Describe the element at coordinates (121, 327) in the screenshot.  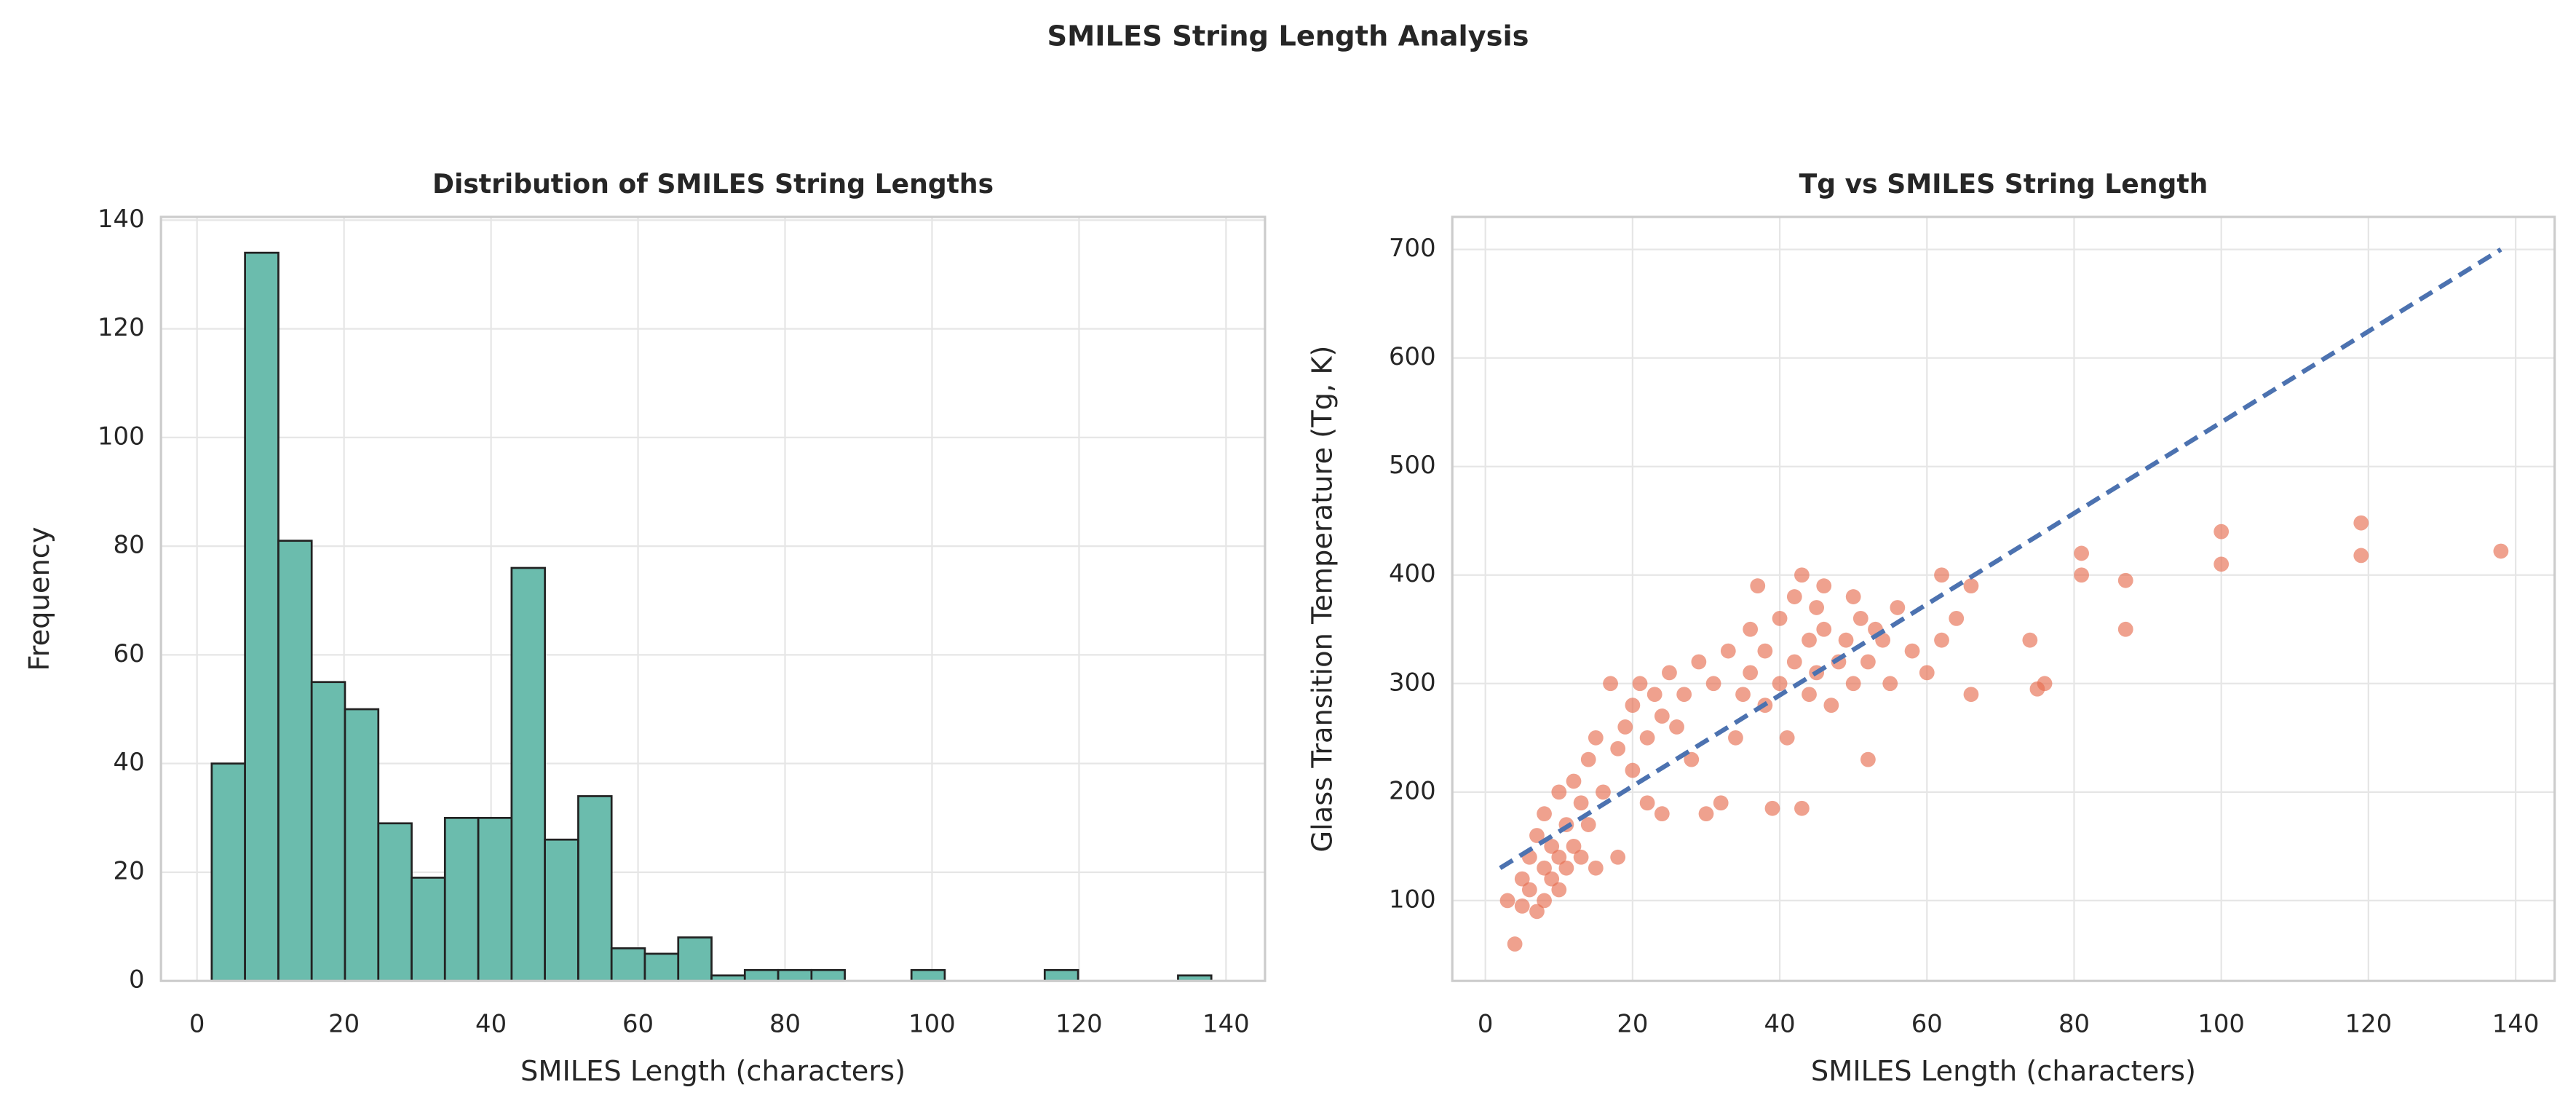
I see `y-tick-label: 120` at that location.